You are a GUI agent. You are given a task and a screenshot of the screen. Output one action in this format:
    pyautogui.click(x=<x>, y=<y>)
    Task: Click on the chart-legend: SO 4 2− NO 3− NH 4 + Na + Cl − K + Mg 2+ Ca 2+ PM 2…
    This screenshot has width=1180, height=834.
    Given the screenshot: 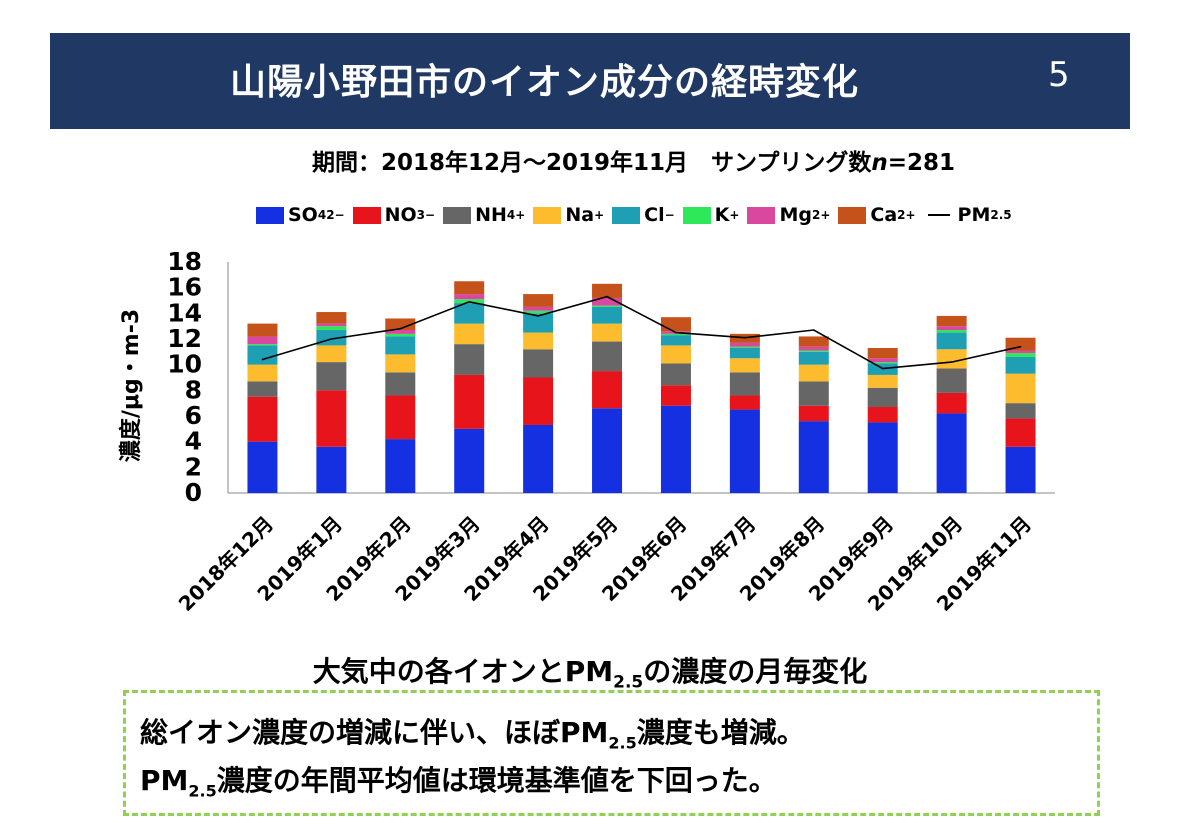 What is the action you would take?
    pyautogui.click(x=638, y=215)
    